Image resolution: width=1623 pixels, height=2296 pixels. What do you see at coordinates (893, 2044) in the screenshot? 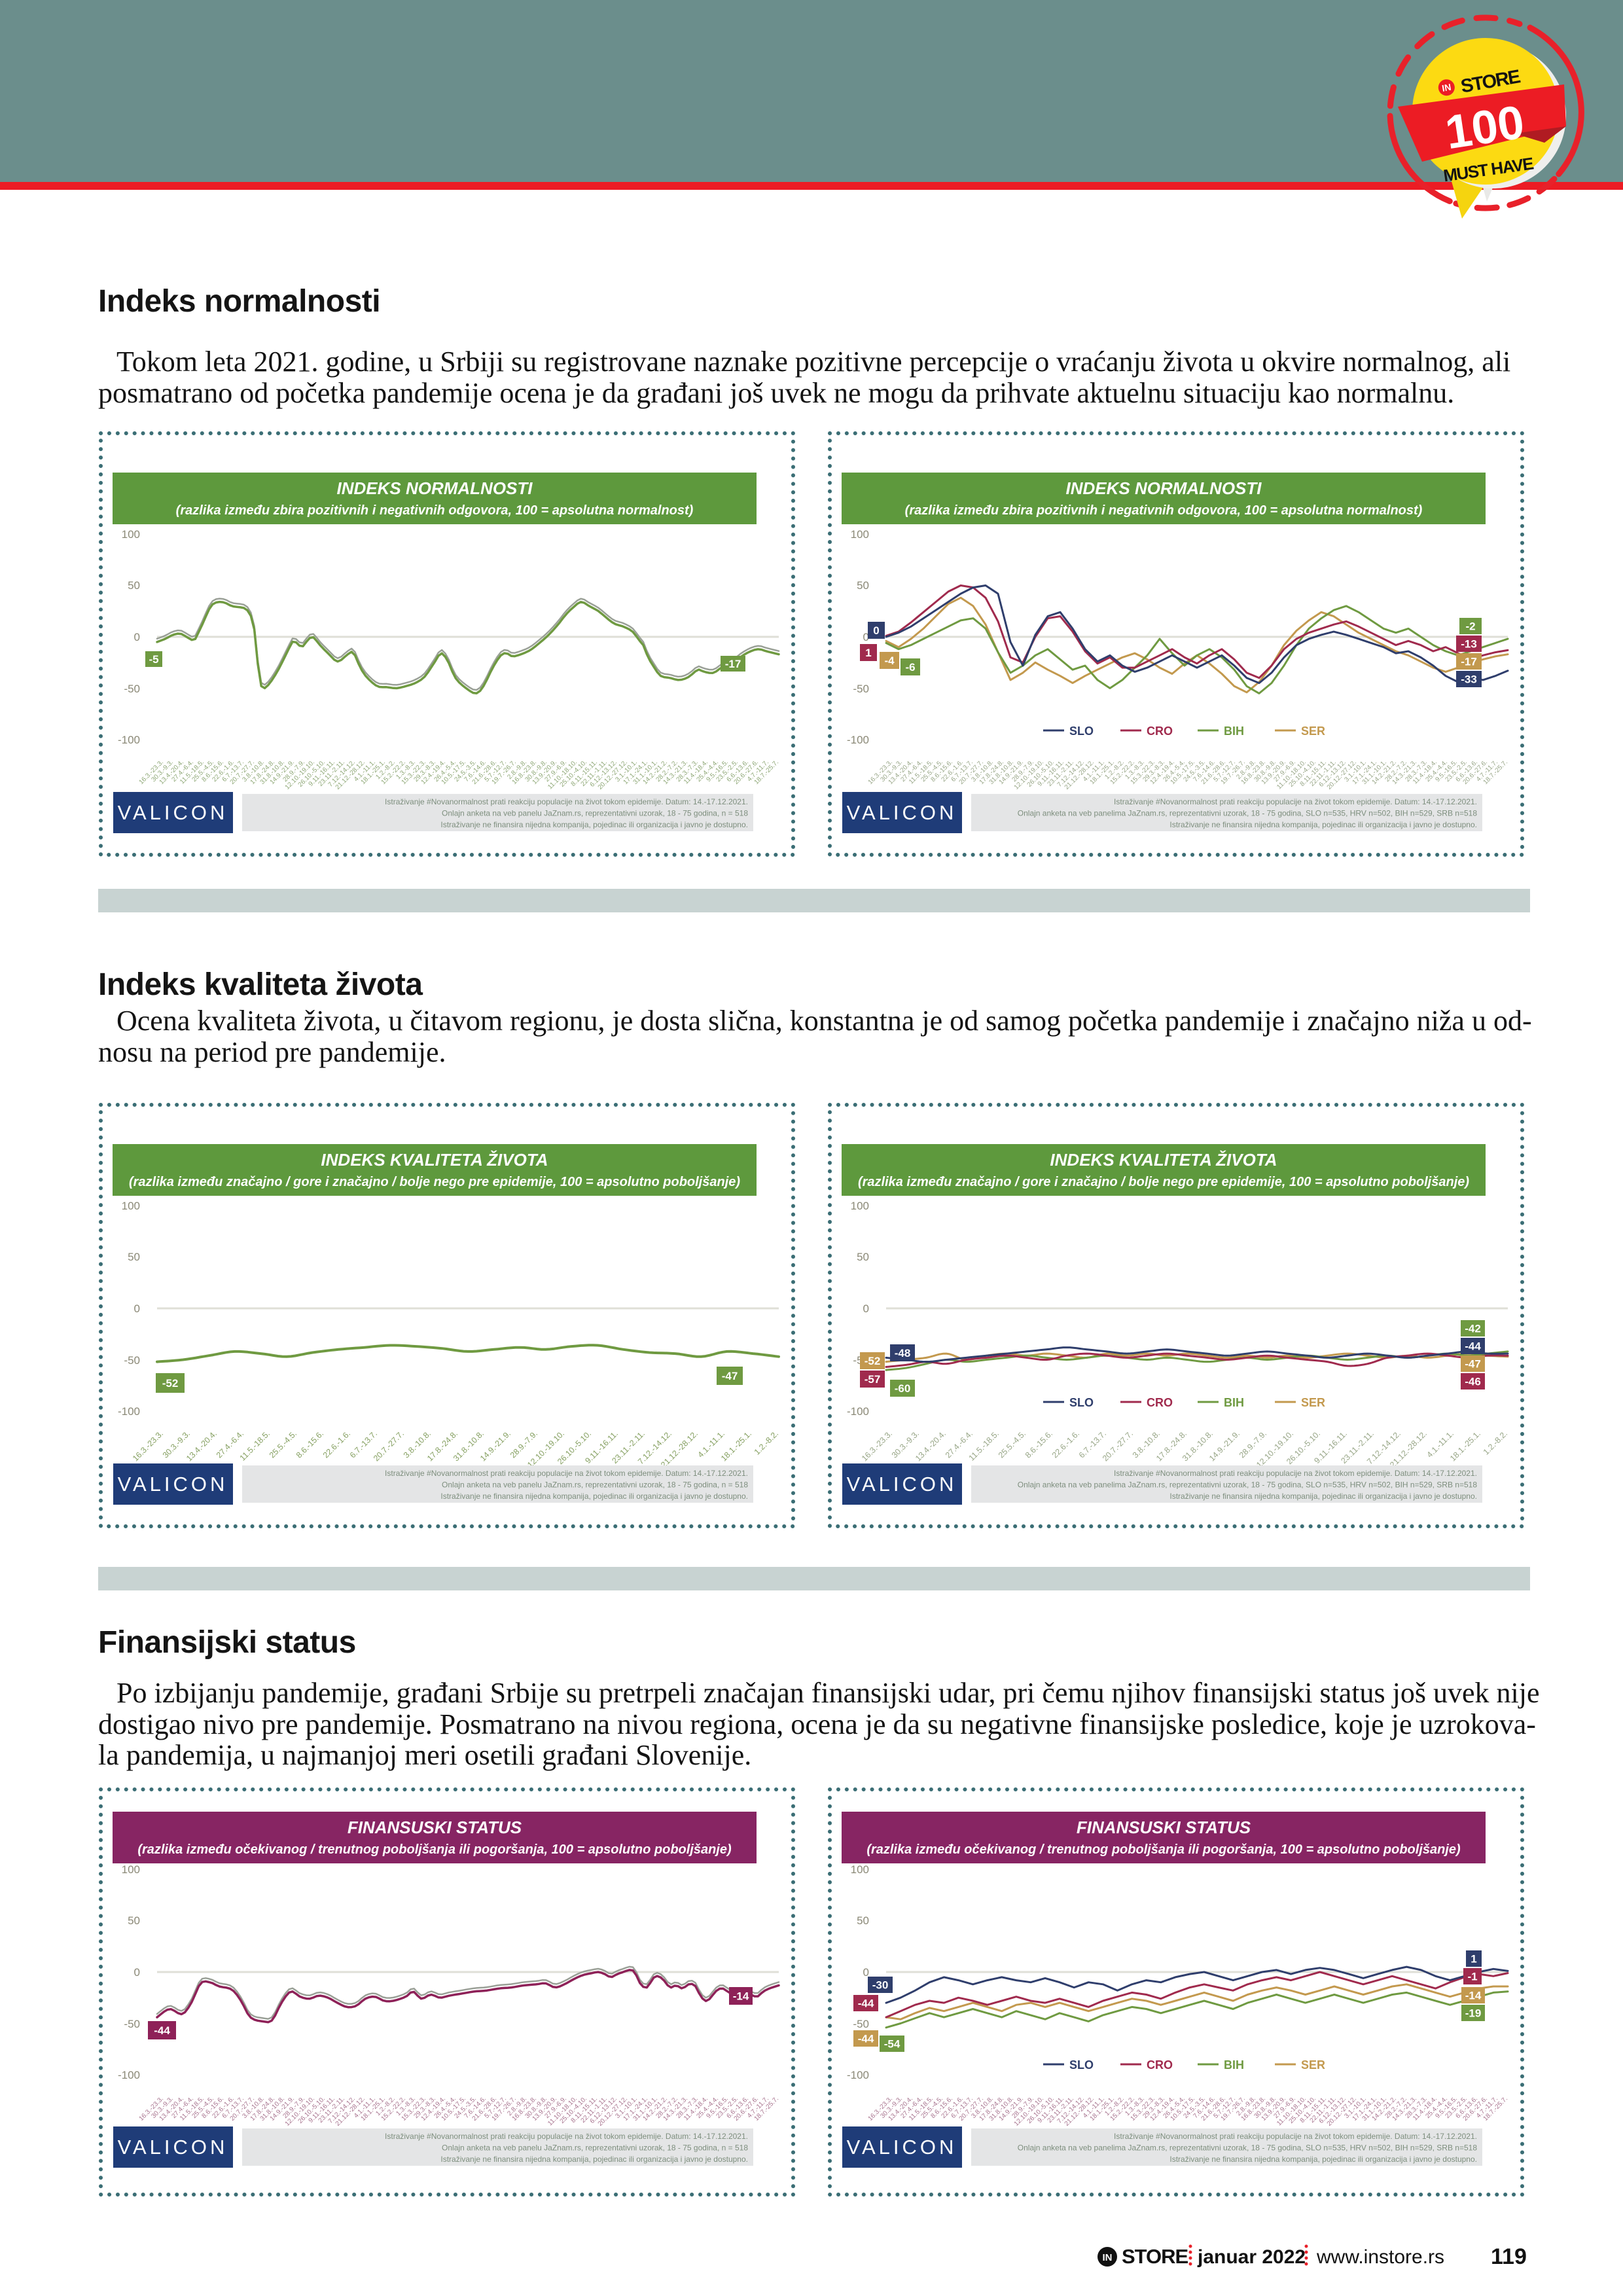
I see `svg-text: -54` at bounding box center [893, 2044].